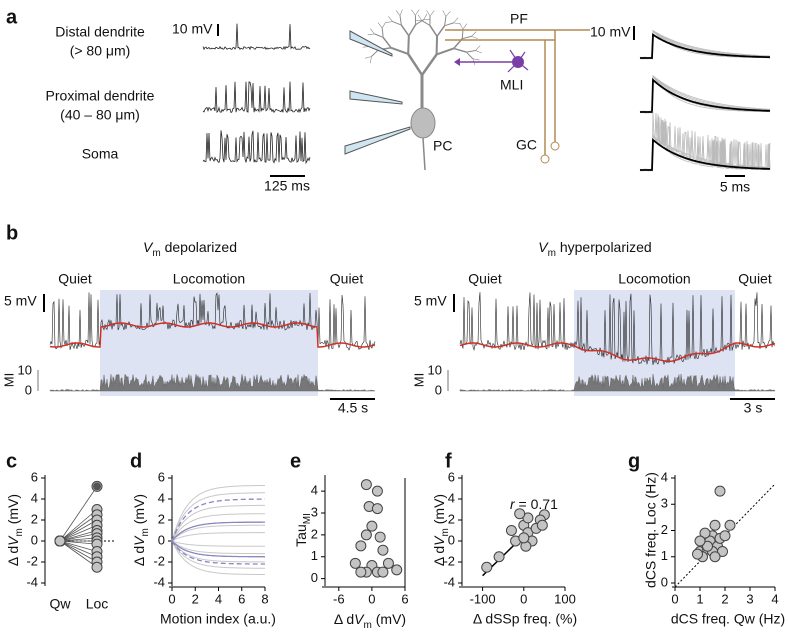  What do you see at coordinates (20, 301) in the screenshot?
I see `scale-label: 5 mV` at bounding box center [20, 301].